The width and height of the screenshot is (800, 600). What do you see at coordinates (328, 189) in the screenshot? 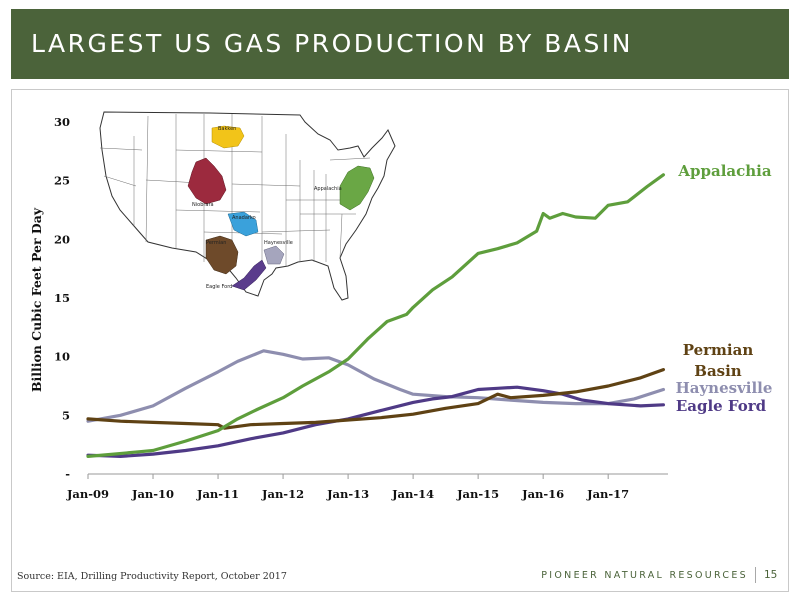
I see `map-label-appalachia: Appalachia` at bounding box center [328, 189].